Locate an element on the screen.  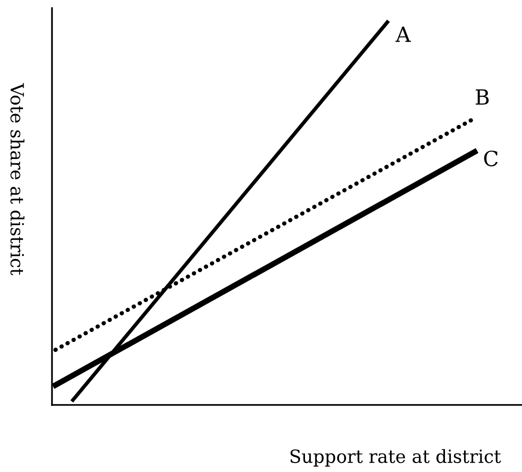
y-axis-title: Vote share at district is located at coordinates (17, 179).